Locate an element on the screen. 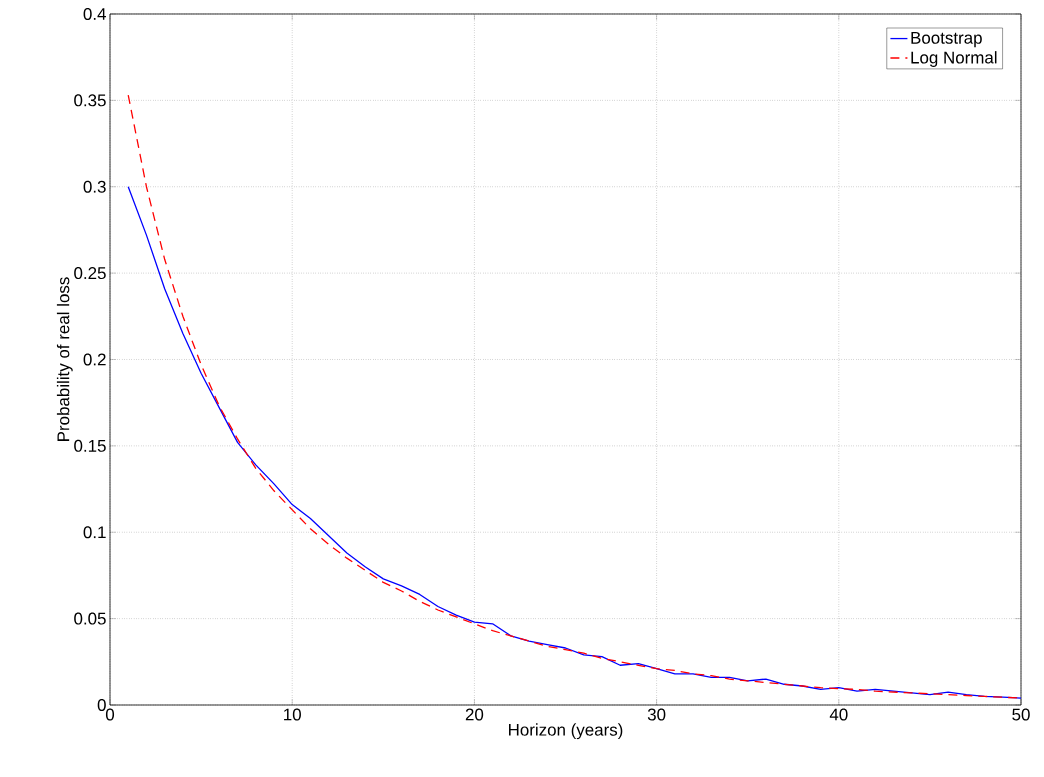  y-tick-label: 0.35 is located at coordinates (90, 100).